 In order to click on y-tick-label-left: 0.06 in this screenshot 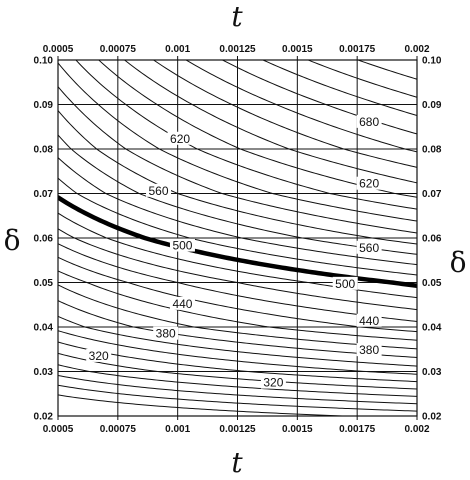, I will do `click(44, 239)`.